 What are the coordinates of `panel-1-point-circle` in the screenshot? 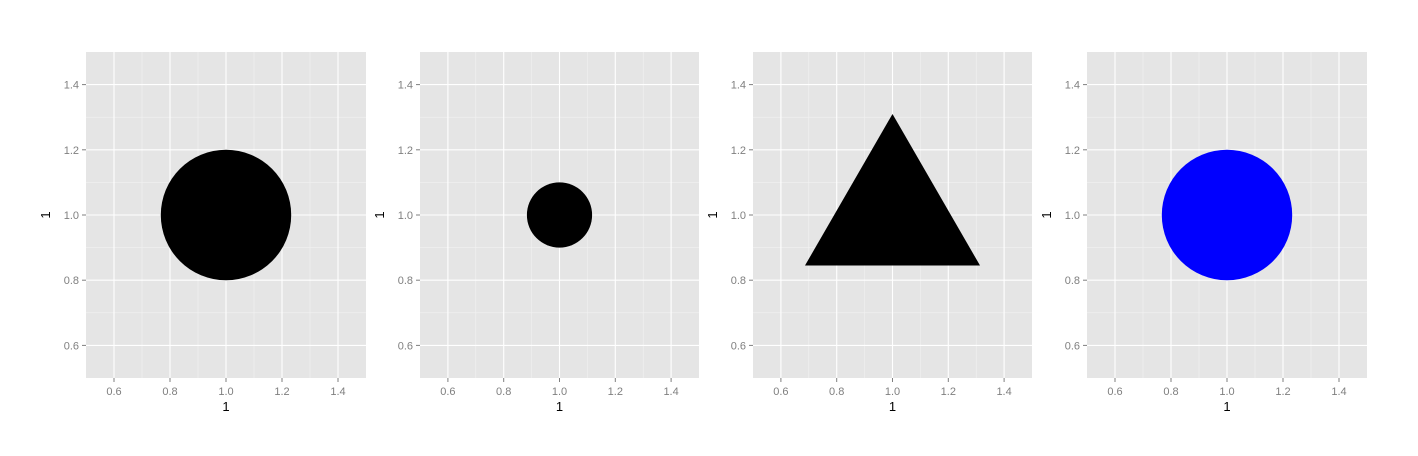 It's located at (226, 215).